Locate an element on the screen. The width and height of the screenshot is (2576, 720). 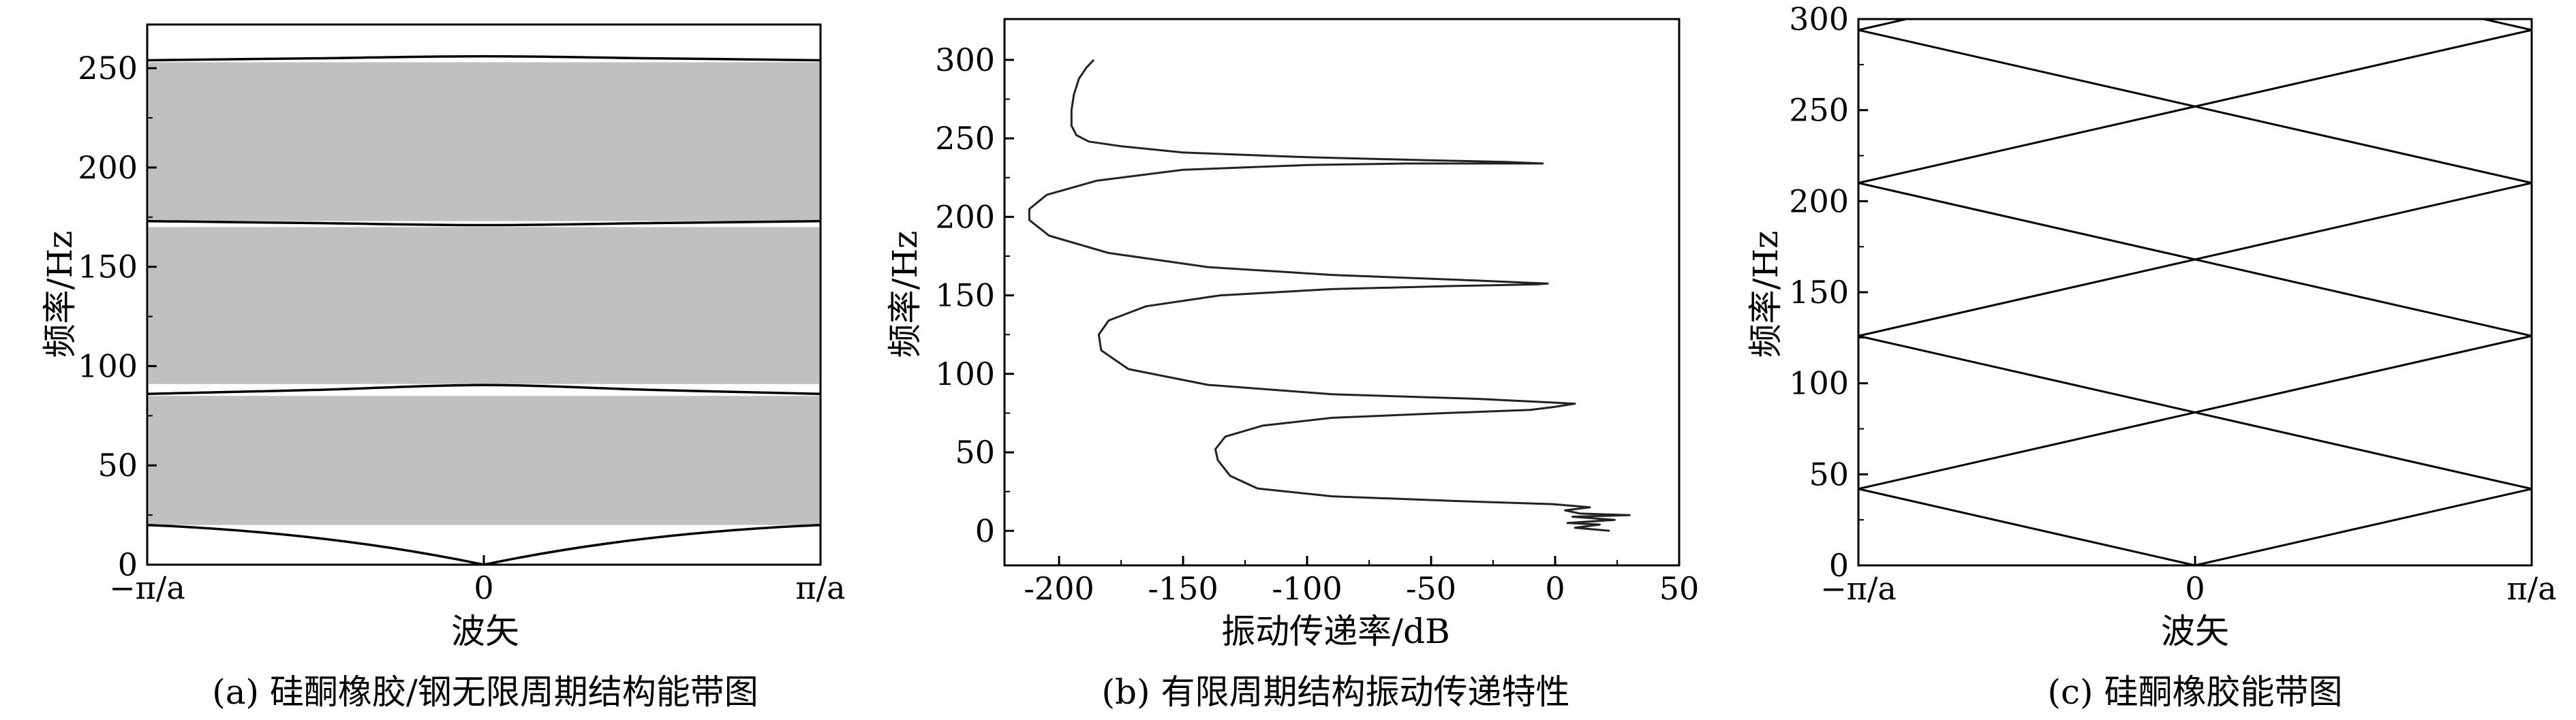
panel-c-ytick-label: 100 is located at coordinates (1819, 383).